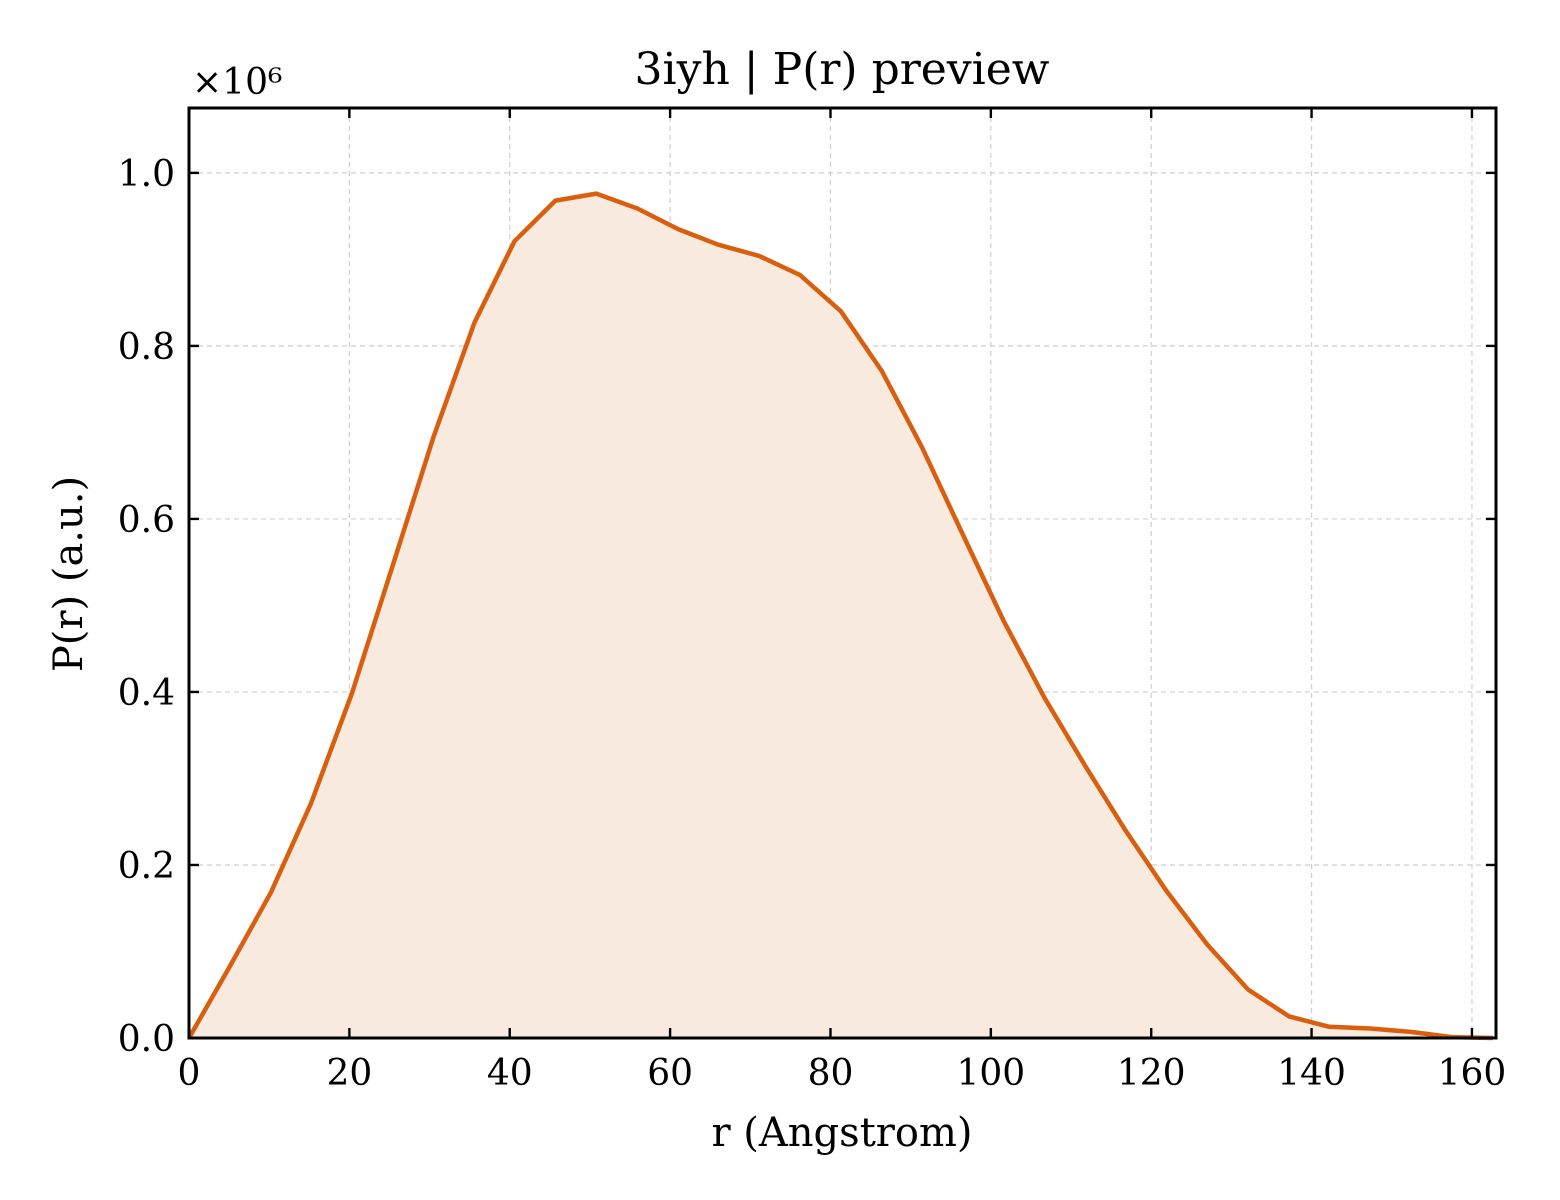 The image size is (1560, 1200). What do you see at coordinates (146, 520) in the screenshot?
I see `y-tick-label: 0.6` at bounding box center [146, 520].